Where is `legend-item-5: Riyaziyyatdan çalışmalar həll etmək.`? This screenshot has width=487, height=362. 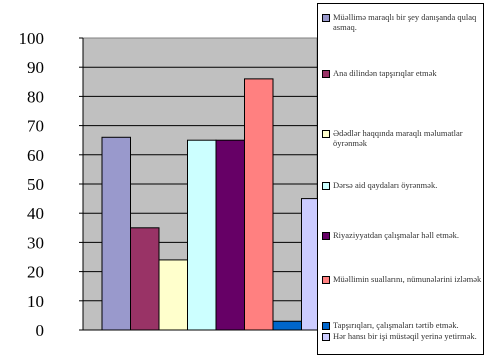 legend-item-5: Riyaziyyatdan çalışmalar həll etmək. is located at coordinates (402, 235).